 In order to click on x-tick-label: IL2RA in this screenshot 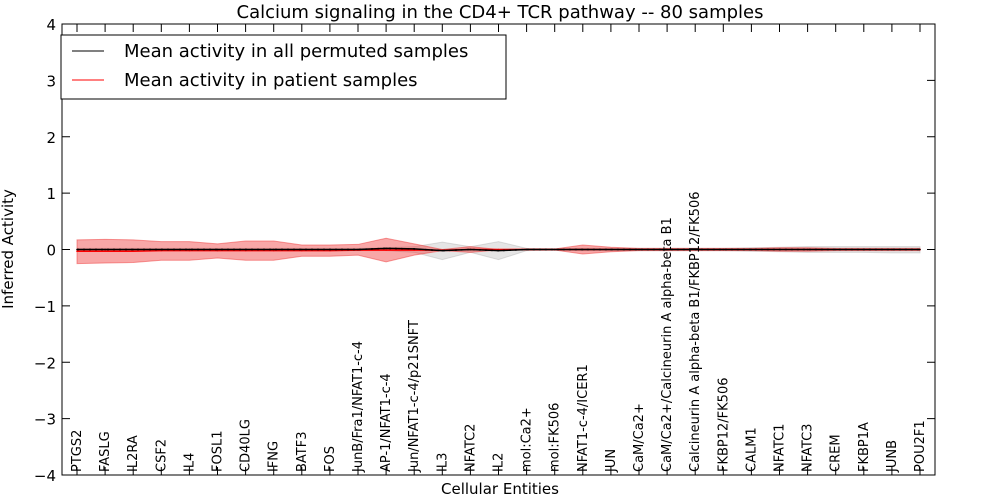, I will do `click(133, 453)`.